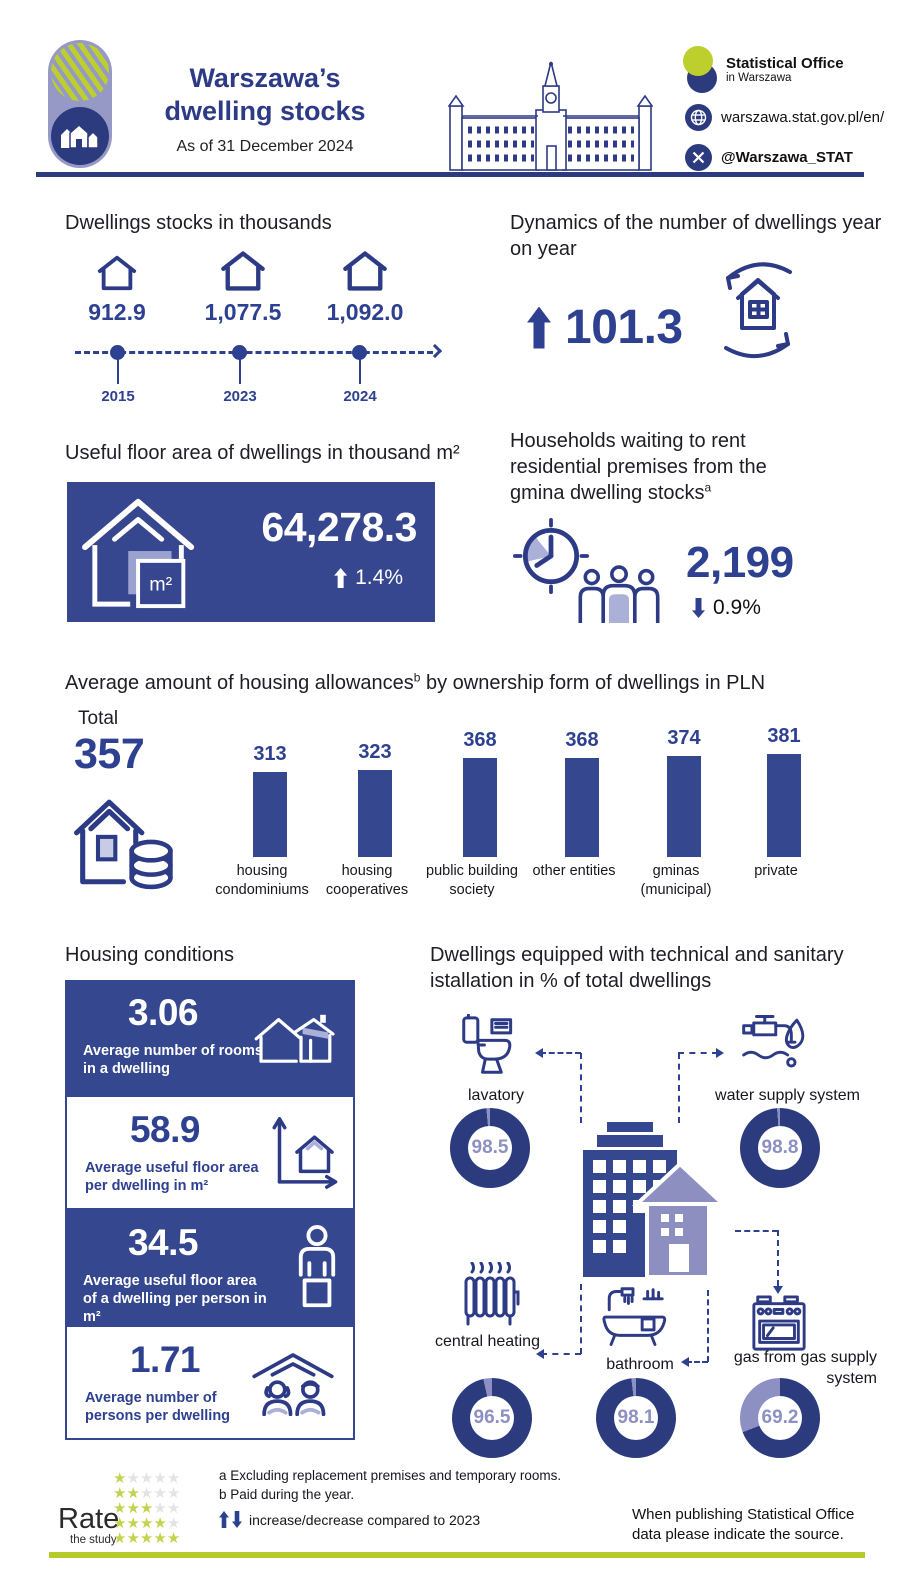 The width and height of the screenshot is (900, 1581). I want to click on timeline-arrowhead-icon, so click(435, 351).